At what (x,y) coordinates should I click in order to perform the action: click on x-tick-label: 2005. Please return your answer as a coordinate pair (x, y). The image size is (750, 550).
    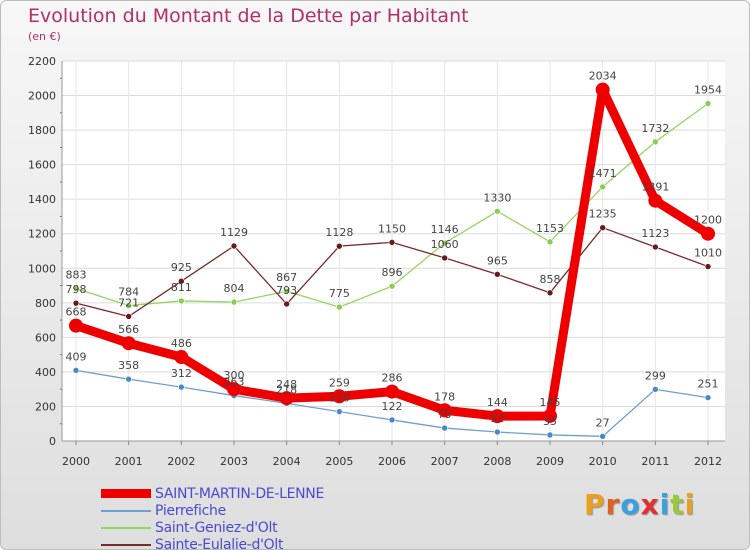
    Looking at the image, I should click on (339, 461).